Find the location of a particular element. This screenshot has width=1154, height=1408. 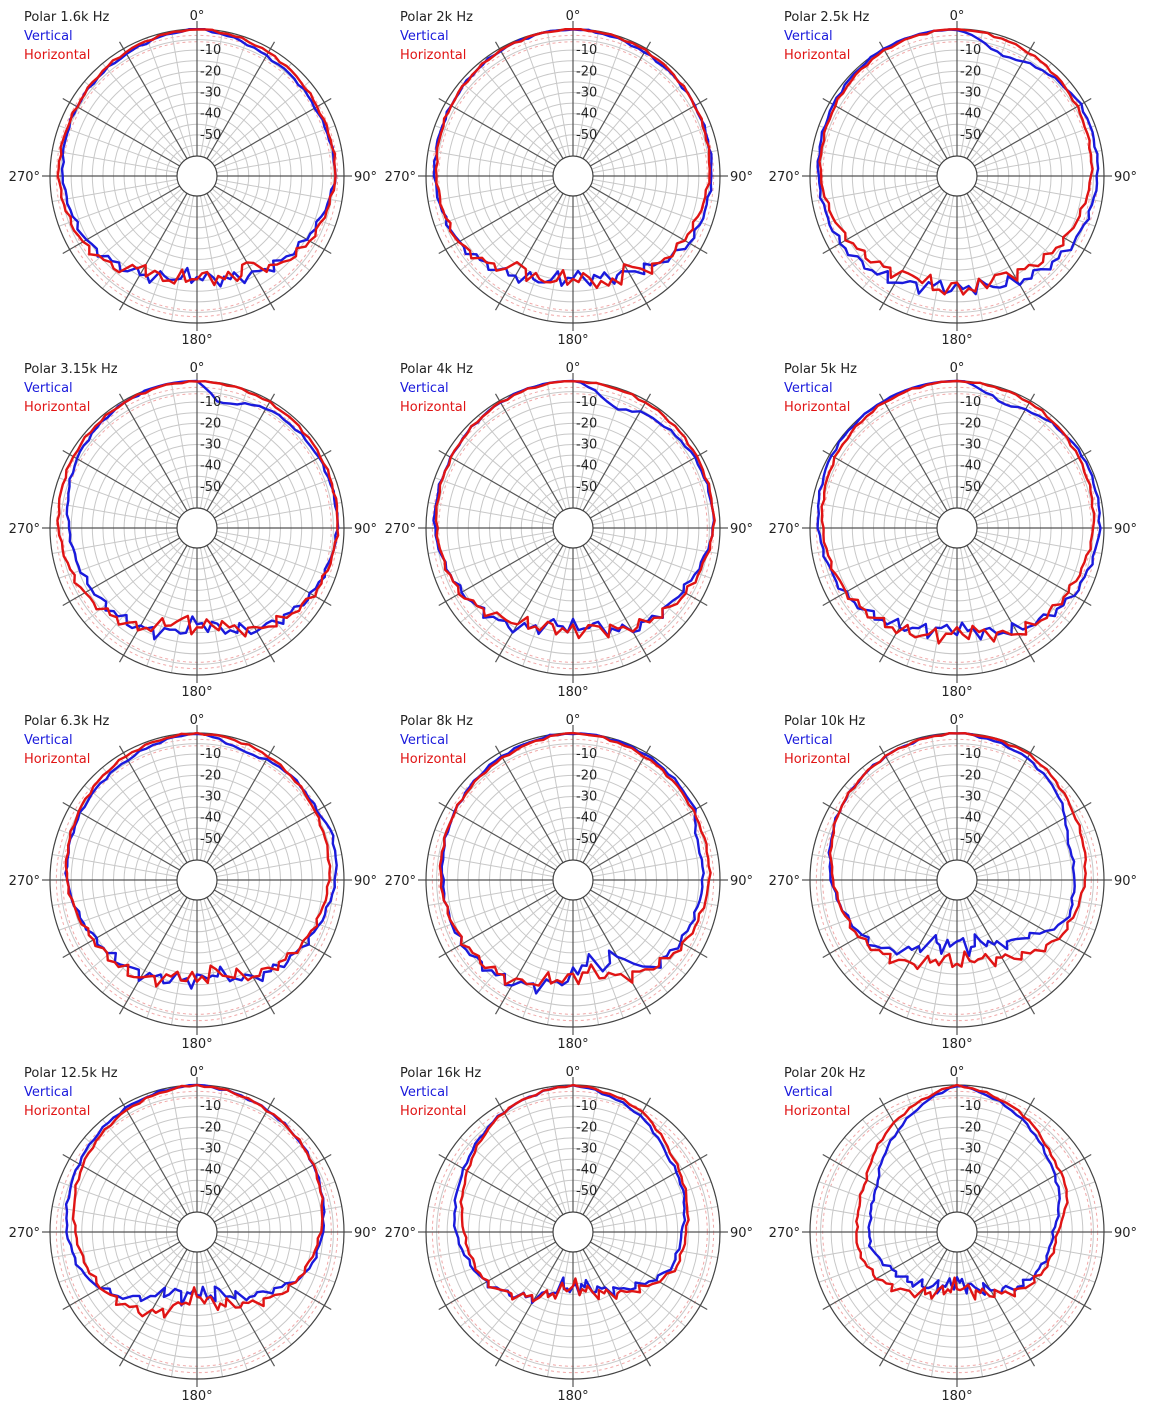

ring-label: -50 is located at coordinates (210, 1191).